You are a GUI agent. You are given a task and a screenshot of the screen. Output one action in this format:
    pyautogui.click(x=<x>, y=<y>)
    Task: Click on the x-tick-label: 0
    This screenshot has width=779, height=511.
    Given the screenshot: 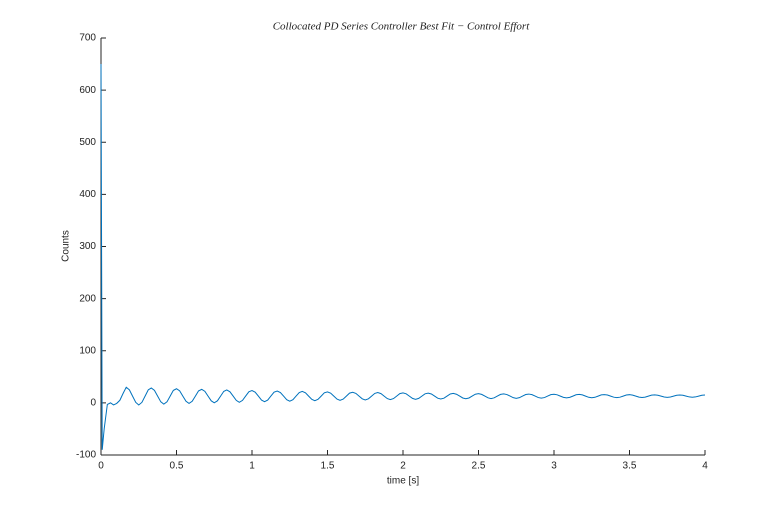 What is the action you would take?
    pyautogui.click(x=101, y=466)
    